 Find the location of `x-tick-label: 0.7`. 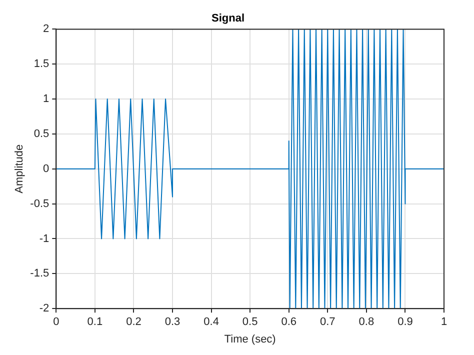

x-tick-label: 0.7 is located at coordinates (328, 322).